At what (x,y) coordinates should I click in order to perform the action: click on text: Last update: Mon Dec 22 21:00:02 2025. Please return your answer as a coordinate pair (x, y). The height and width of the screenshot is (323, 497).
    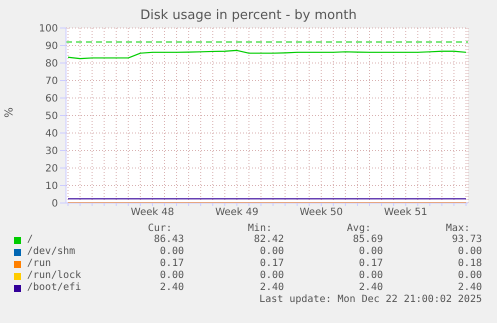
    Looking at the image, I should click on (370, 299).